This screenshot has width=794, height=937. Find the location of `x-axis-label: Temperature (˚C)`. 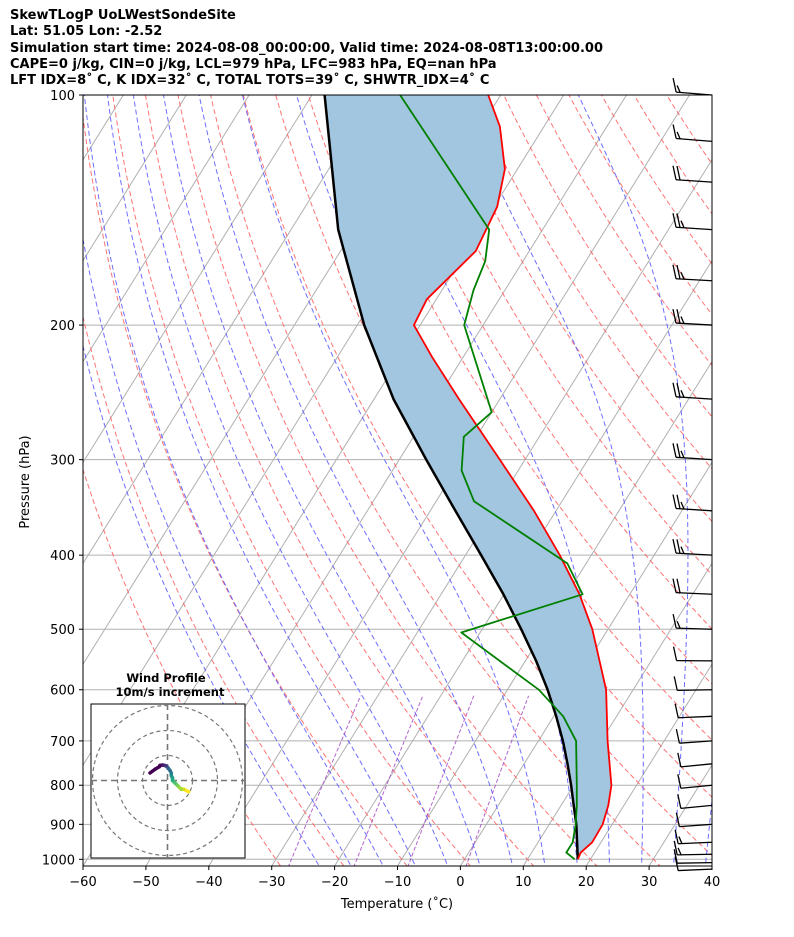

x-axis-label: Temperature (˚C) is located at coordinates (396, 904).